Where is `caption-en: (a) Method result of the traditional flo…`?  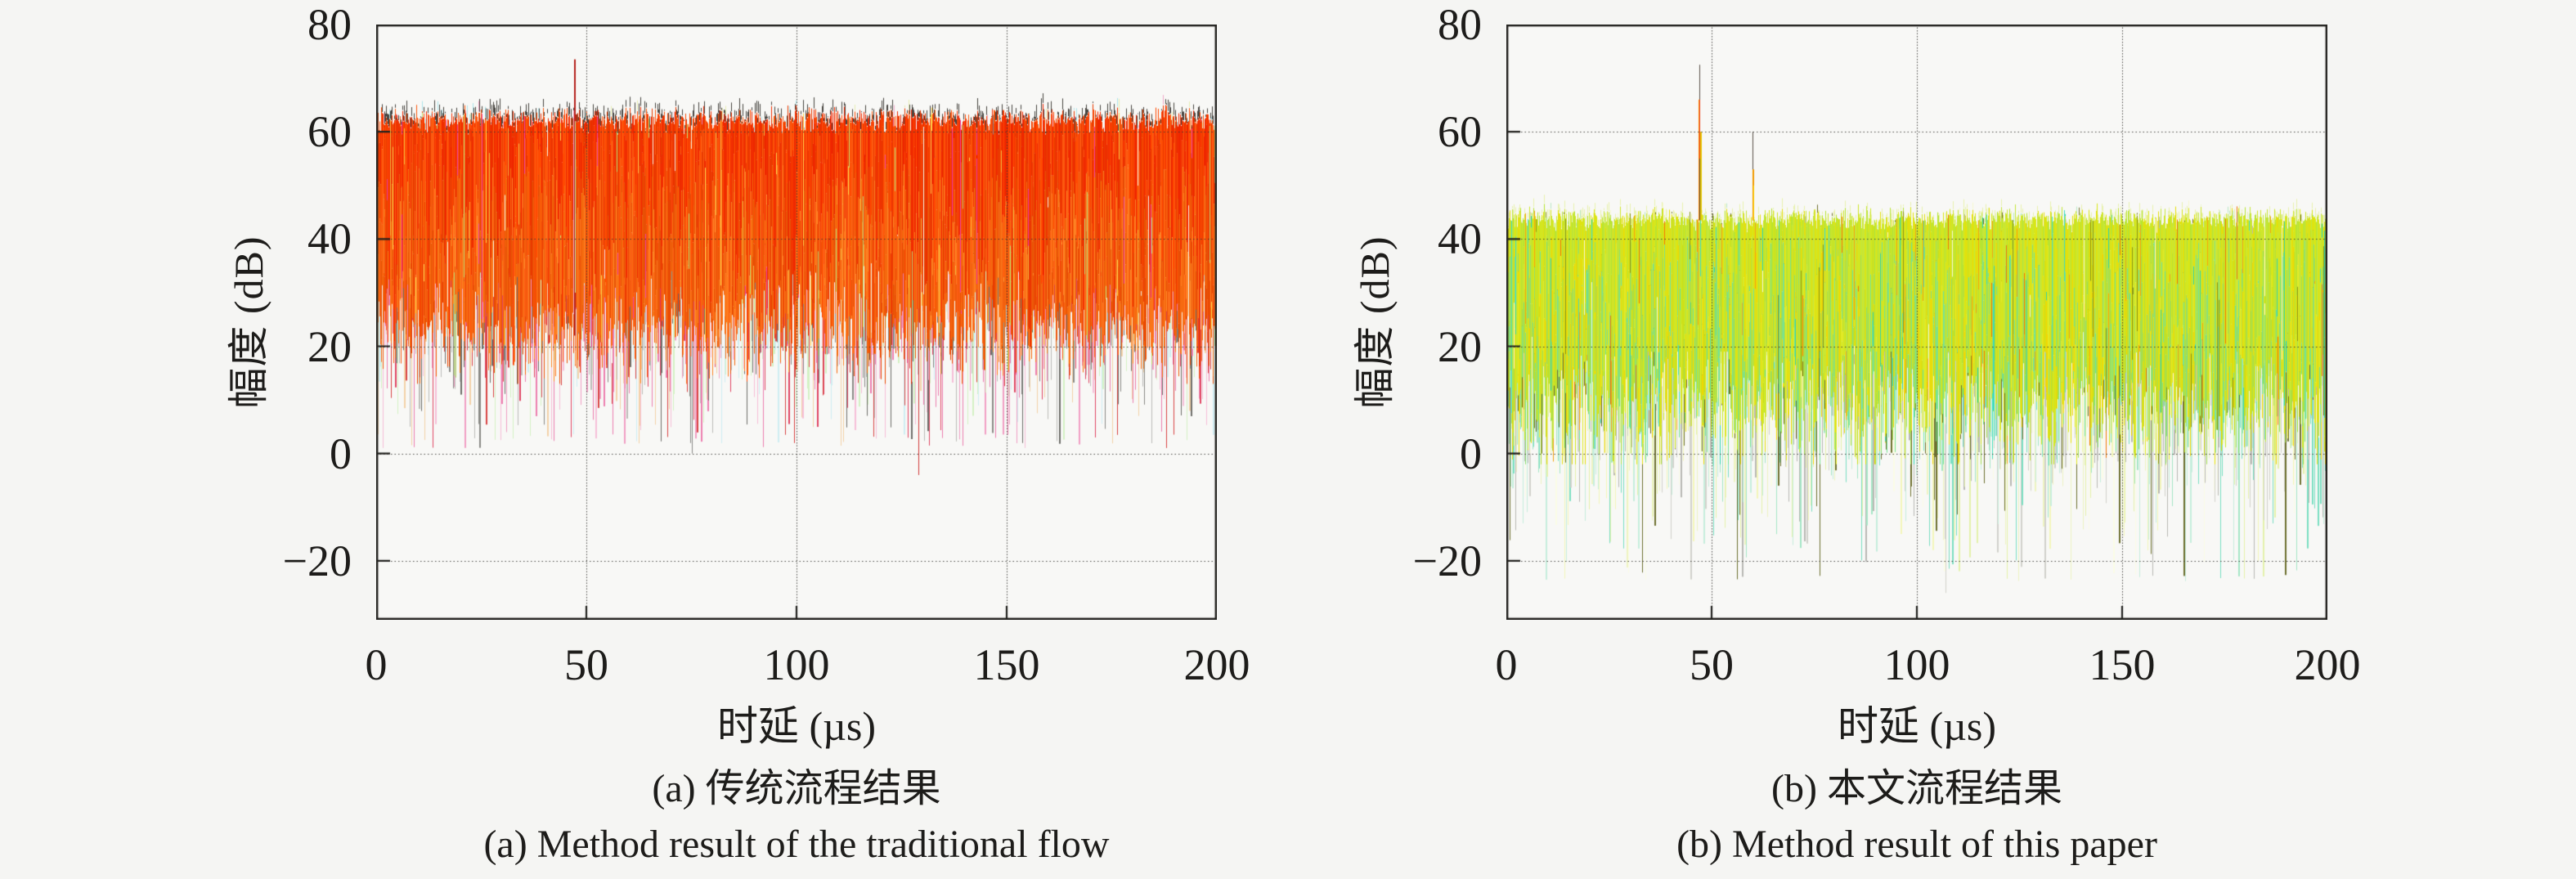 caption-en: (a) Method result of the traditional flo… is located at coordinates (796, 844).